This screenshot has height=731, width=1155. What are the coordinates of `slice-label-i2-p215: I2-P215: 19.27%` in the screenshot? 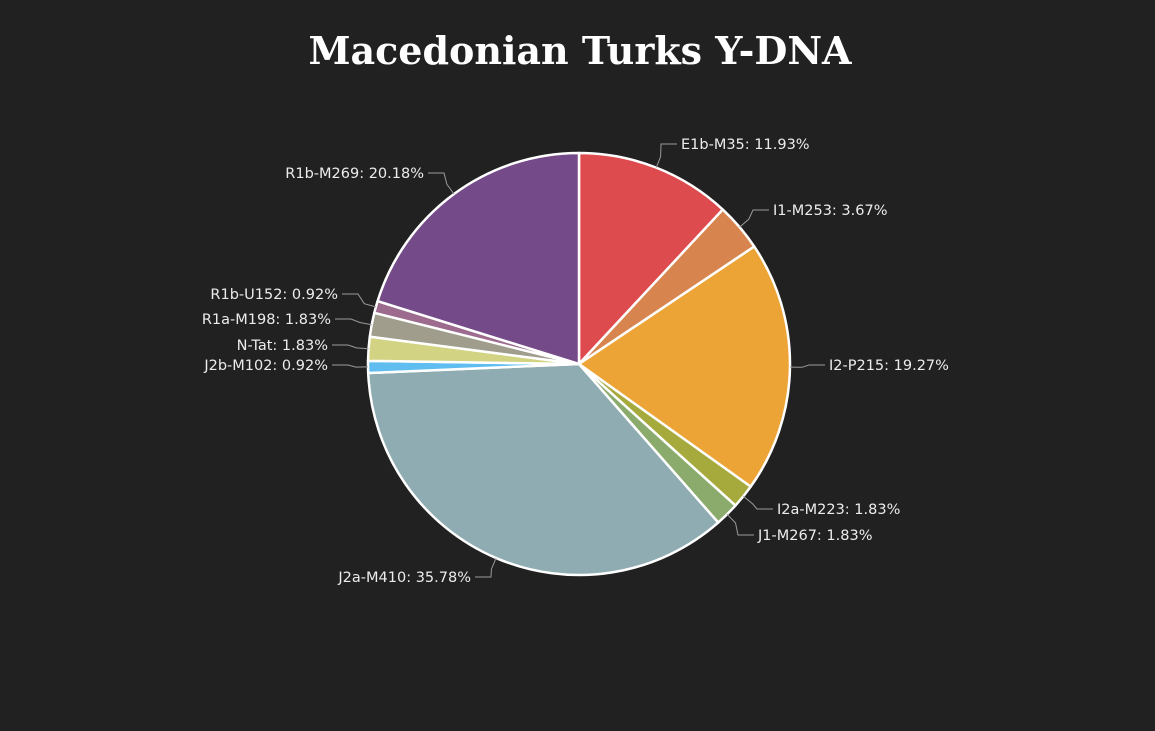 It's located at (889, 366).